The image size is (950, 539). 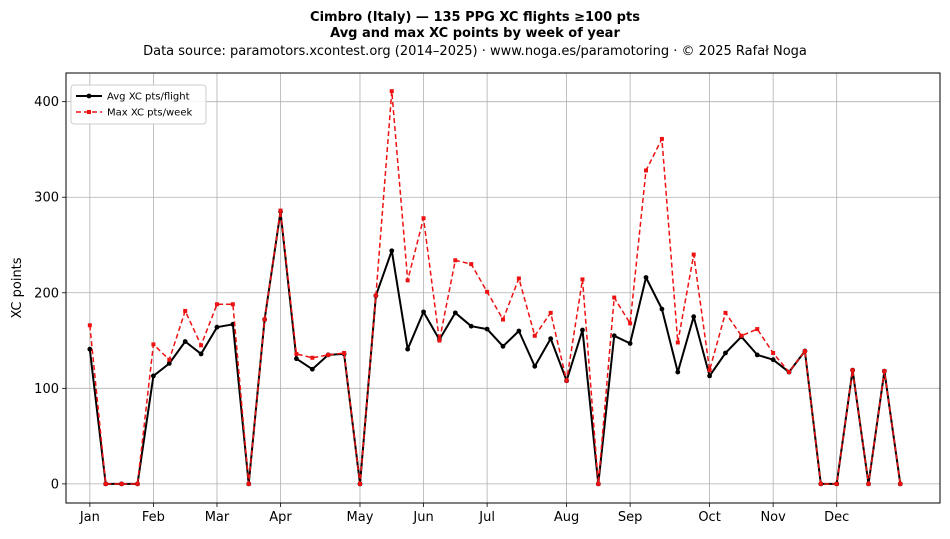 I want to click on legend-label-avg: Avg XC pts/flight, so click(x=148, y=97).